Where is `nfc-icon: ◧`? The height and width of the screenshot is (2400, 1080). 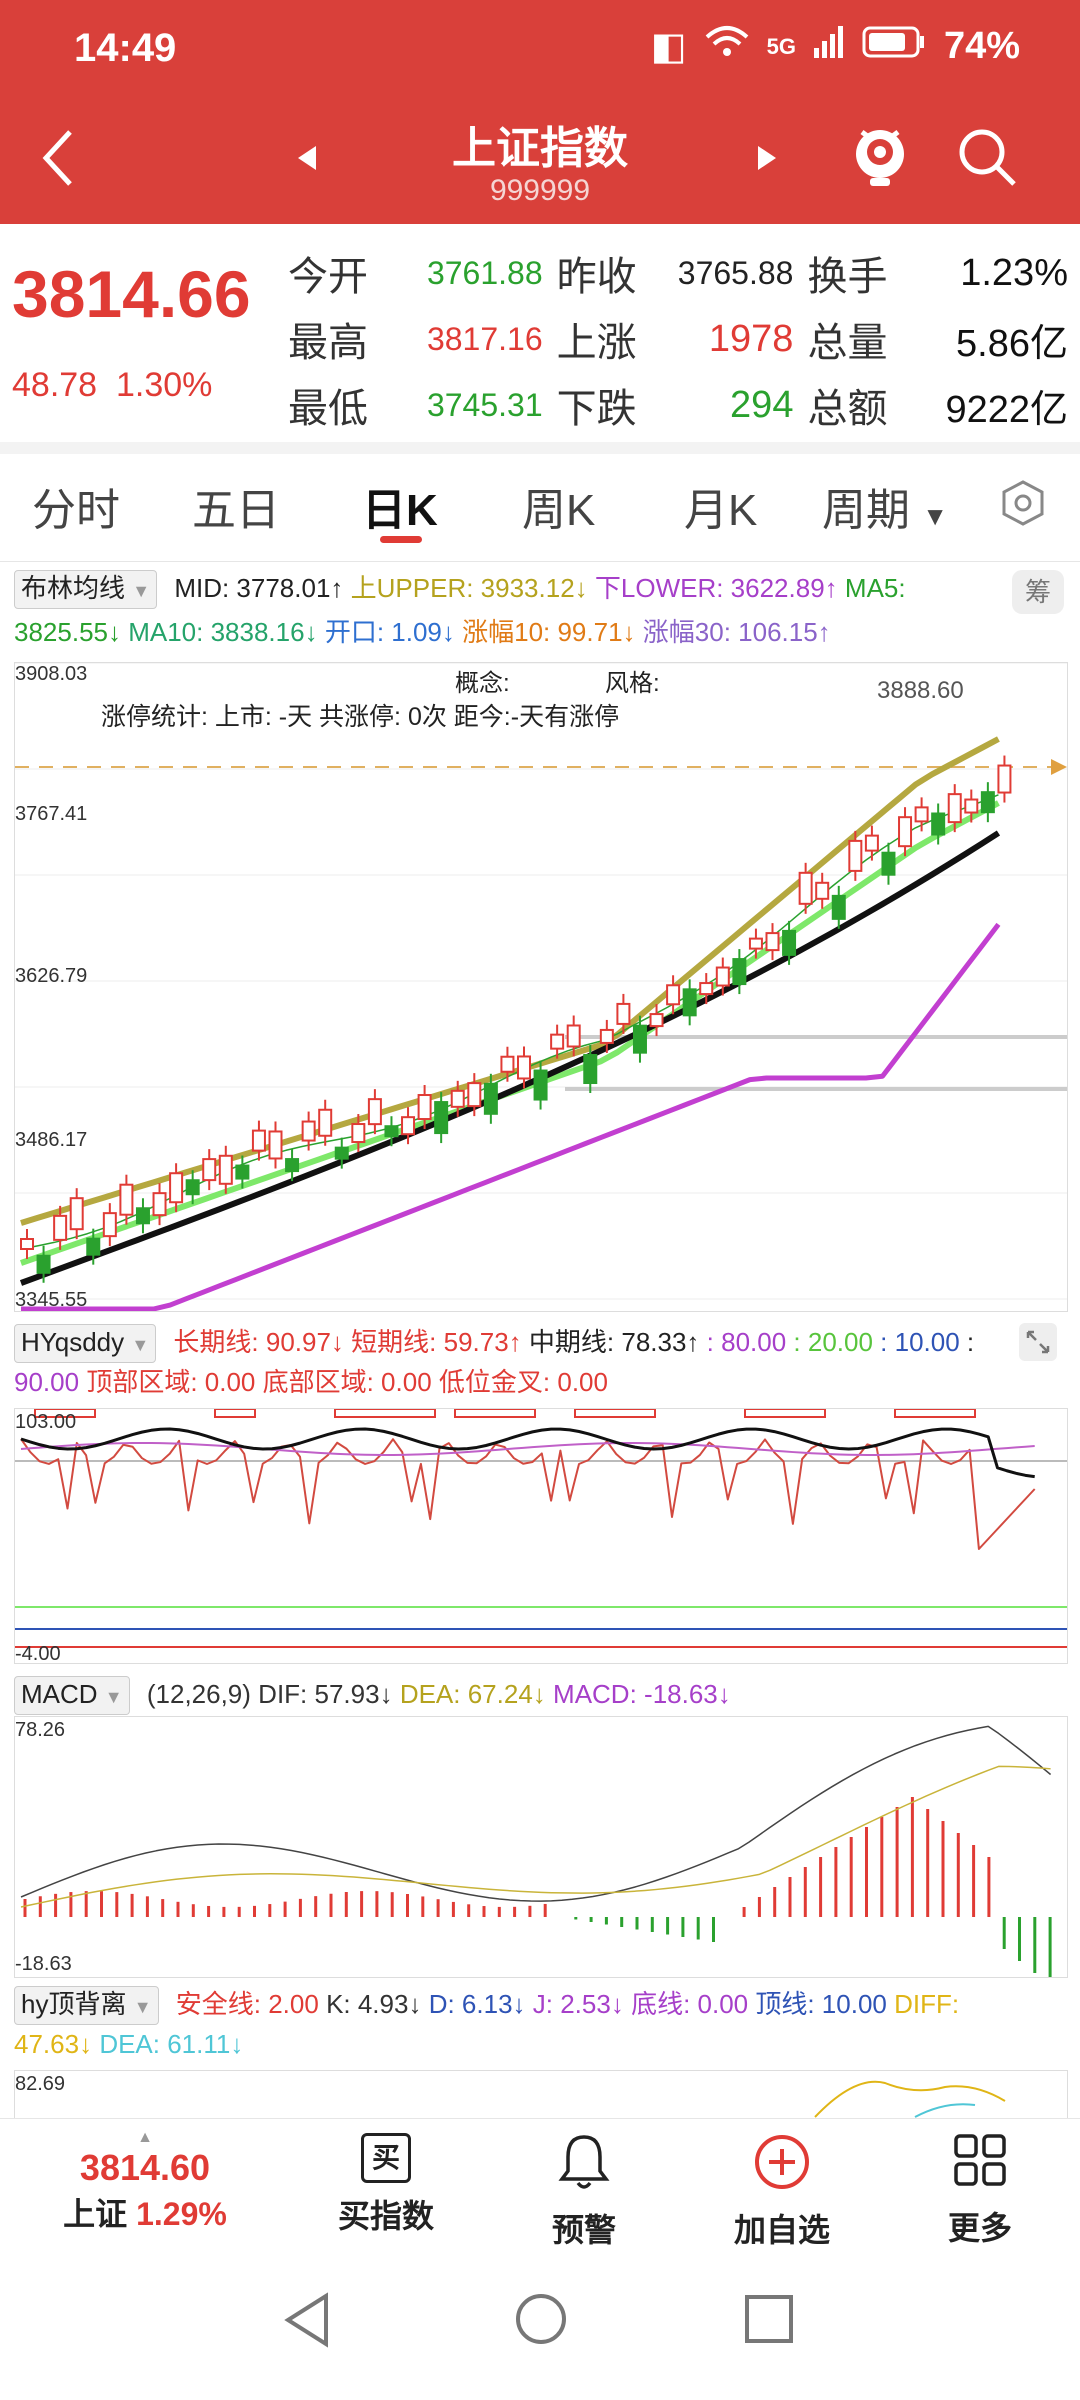
nfc-icon: ◧ is located at coordinates (668, 47).